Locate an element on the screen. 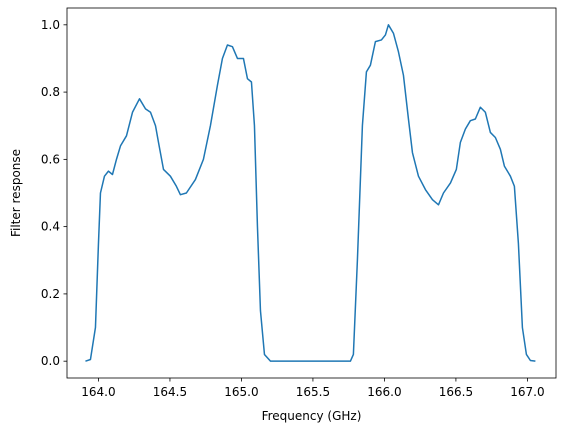 Image resolution: width=567 pixels, height=432 pixels. y-tick-label: 0.2 is located at coordinates (50, 294).